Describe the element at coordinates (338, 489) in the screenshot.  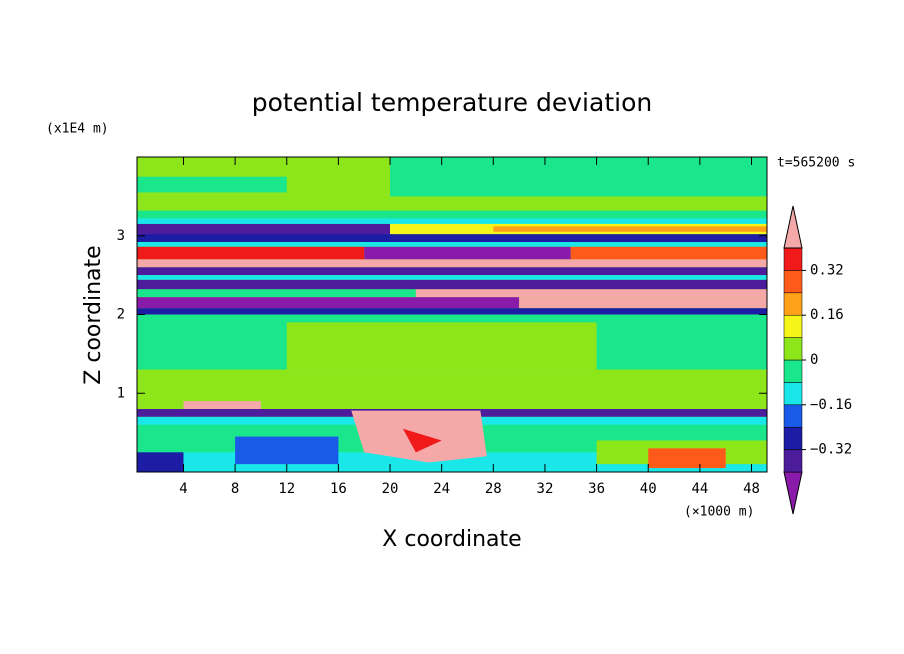
I see `x-tick-label: 16` at that location.